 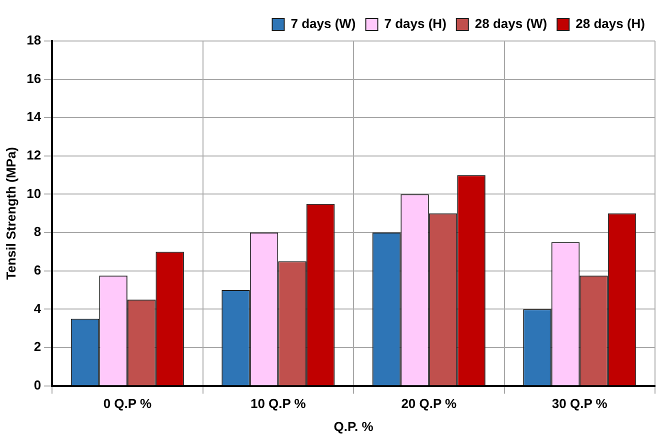 I want to click on y-tick-label: 18, so click(x=34, y=40).